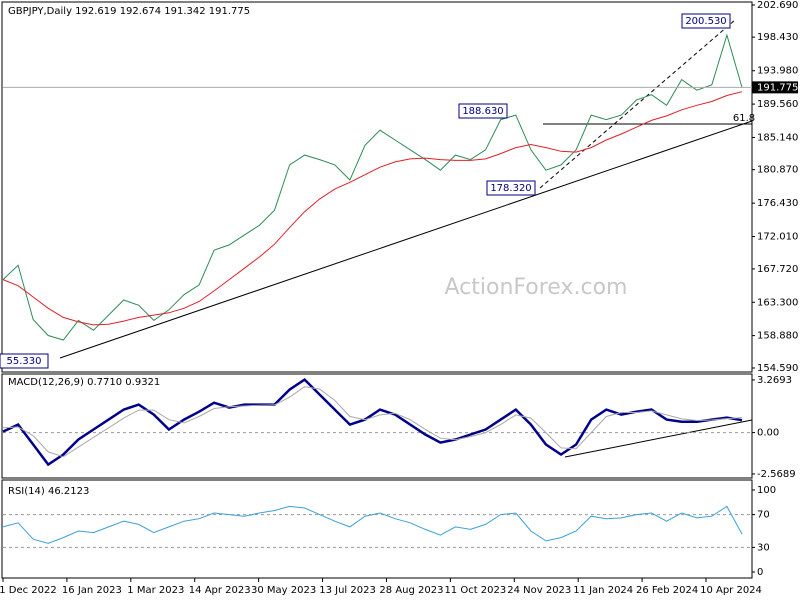 This screenshot has height=604, width=800. Describe the element at coordinates (768, 433) in the screenshot. I see `y-tick-label: 0.00` at that location.